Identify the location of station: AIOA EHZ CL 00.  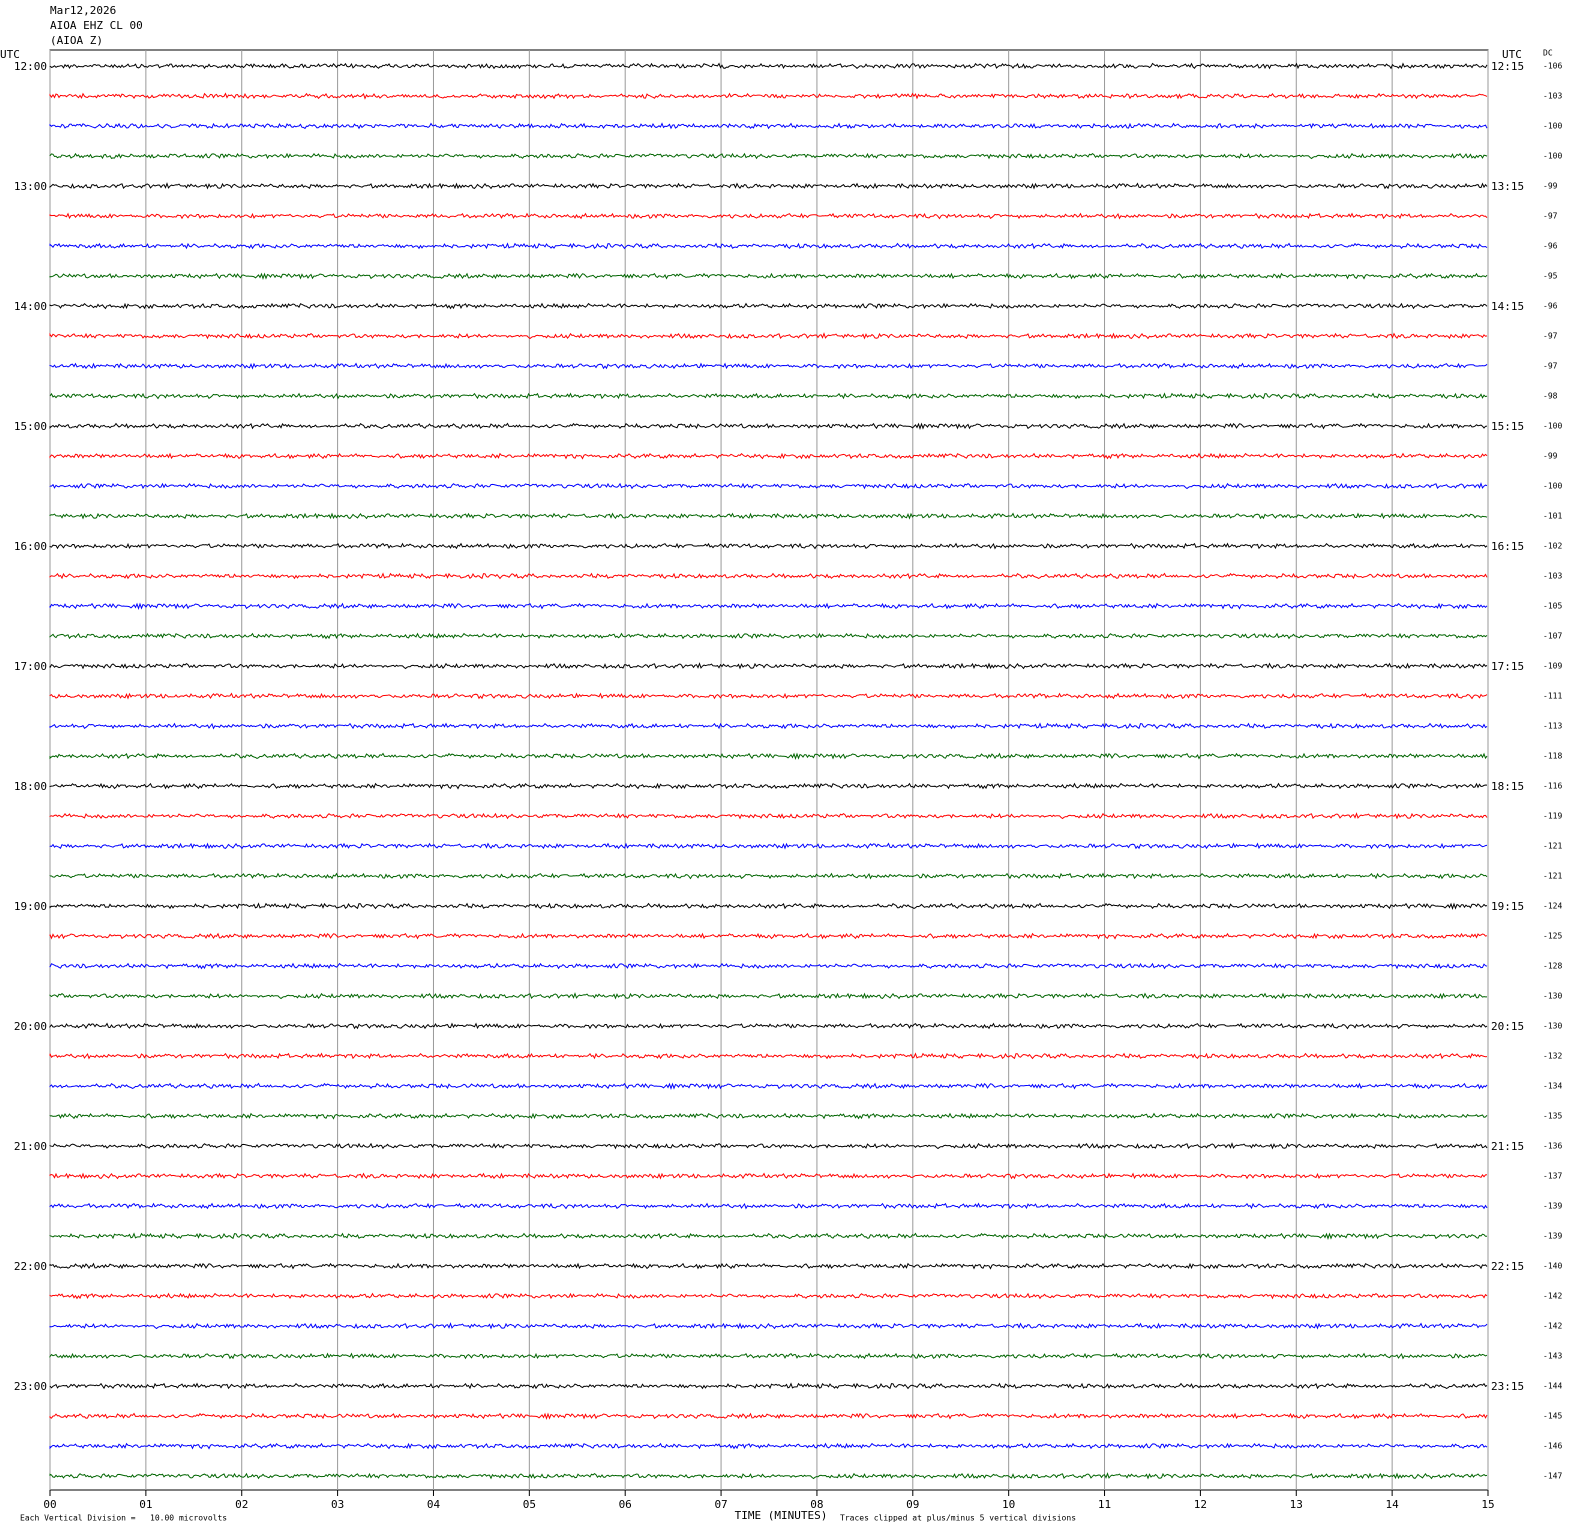
(96, 25).